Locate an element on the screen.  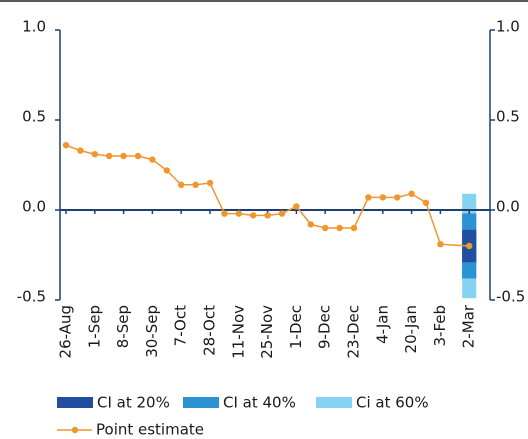
y2-tick-label: 0.0 is located at coordinates (508, 207).